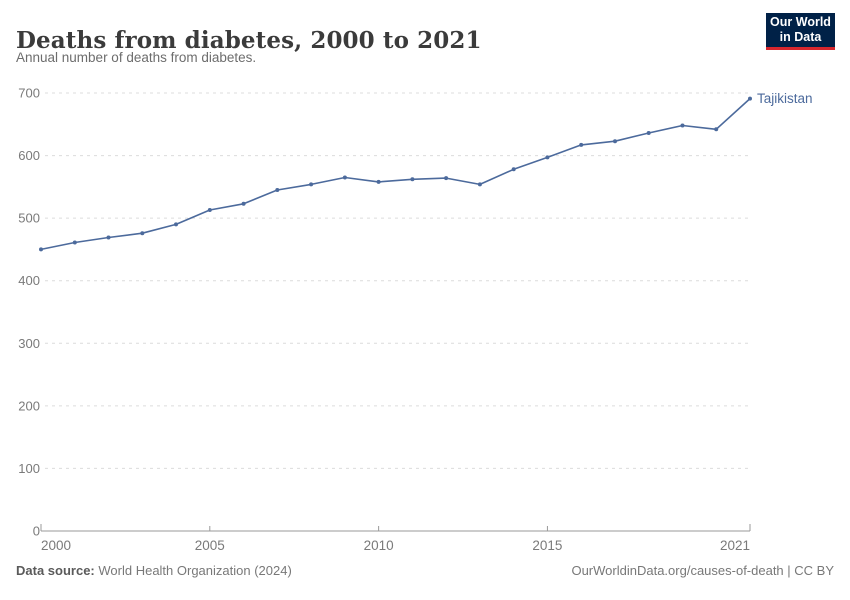 The image size is (850, 600). I want to click on page-subtitle: Annual number of deaths from diabetes., so click(136, 57).